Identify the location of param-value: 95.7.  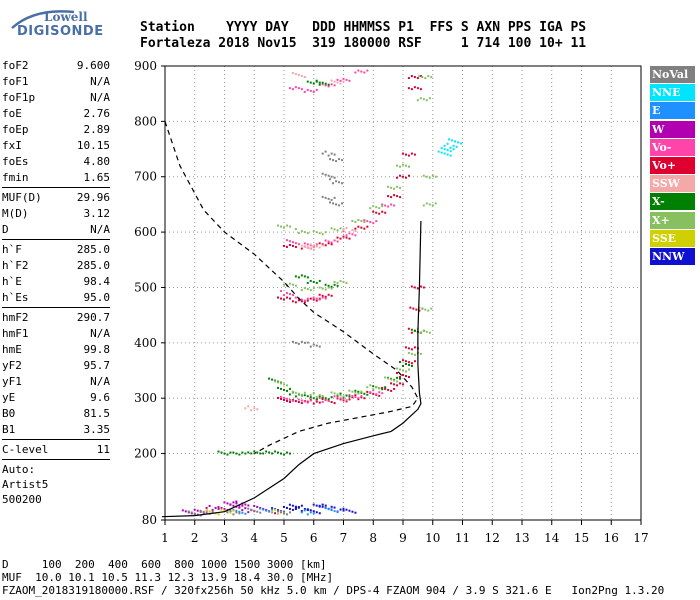
(97, 365).